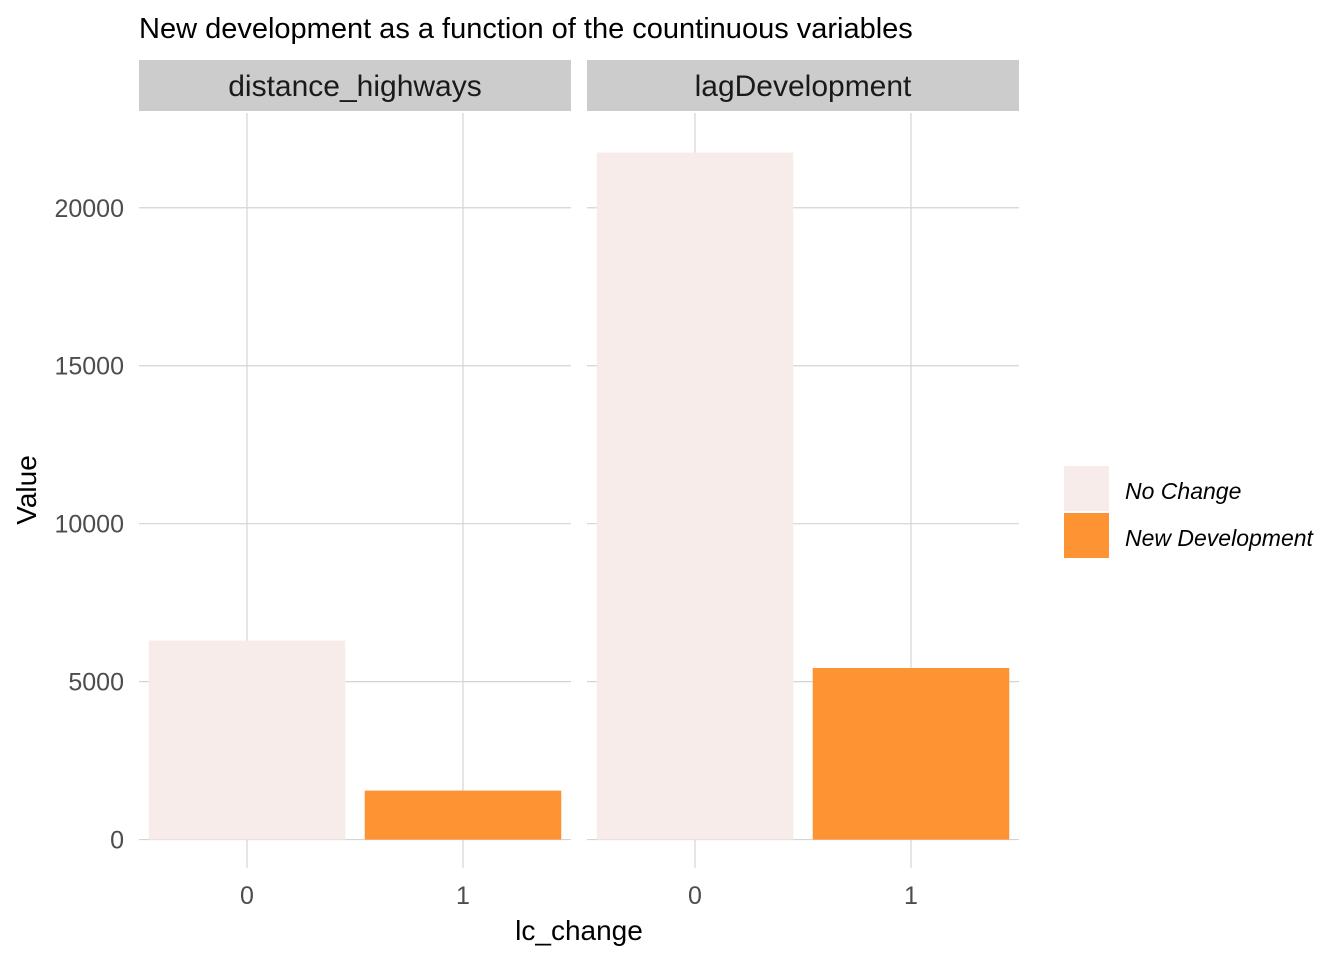 The image size is (1344, 960). I want to click on x-axis-title: lc_change, so click(579, 930).